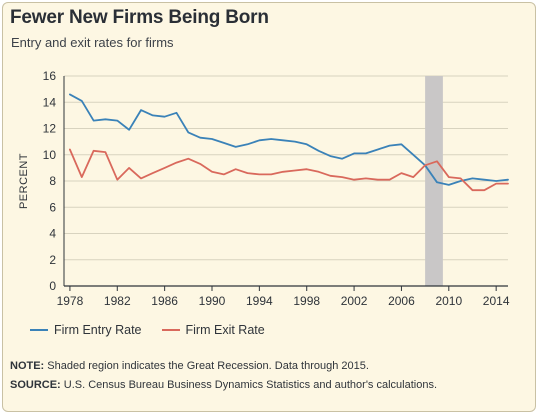  Describe the element at coordinates (50, 76) in the screenshot. I see `y-tick-label: 16` at that location.